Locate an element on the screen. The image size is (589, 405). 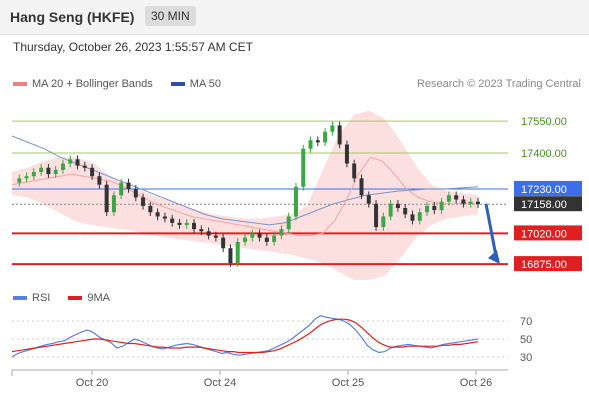
rsi-9ma-line is located at coordinates (245, 336).